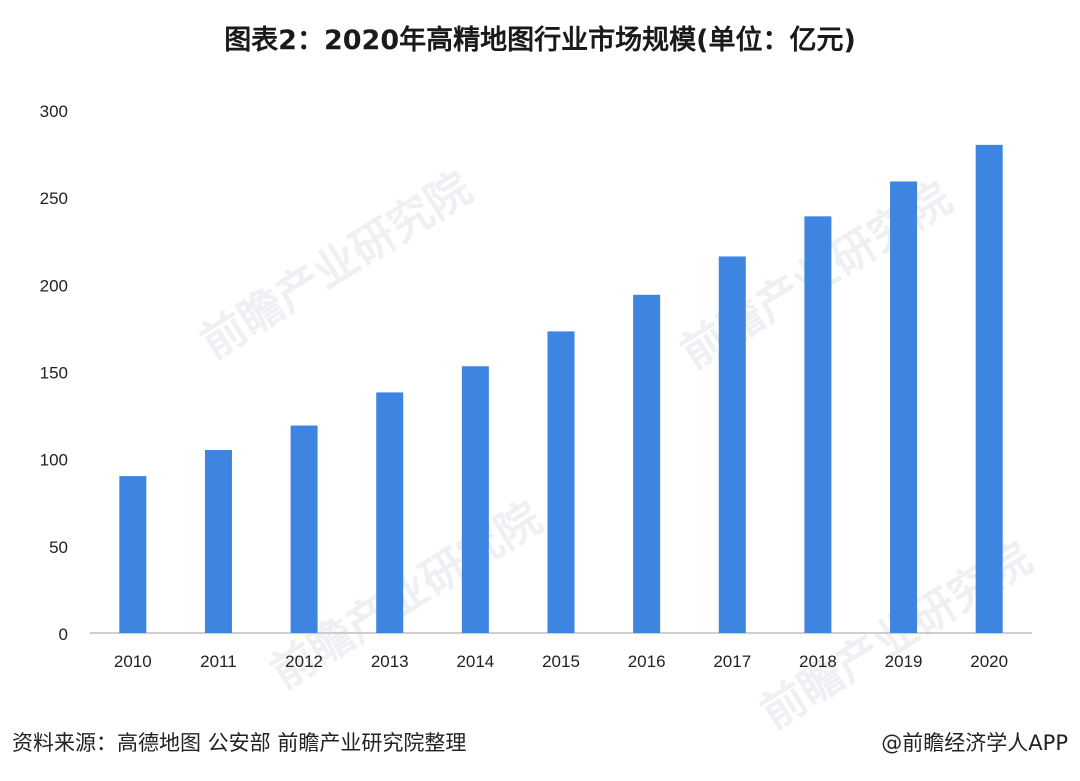  Describe the element at coordinates (304, 661) in the screenshot. I see `x-tick-label: 2012` at that location.